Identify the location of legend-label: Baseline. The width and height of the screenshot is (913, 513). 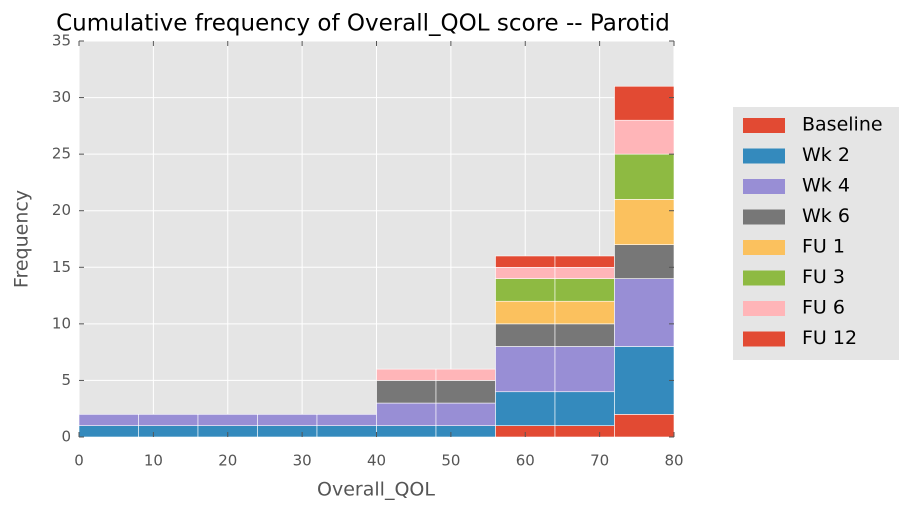
(842, 125).